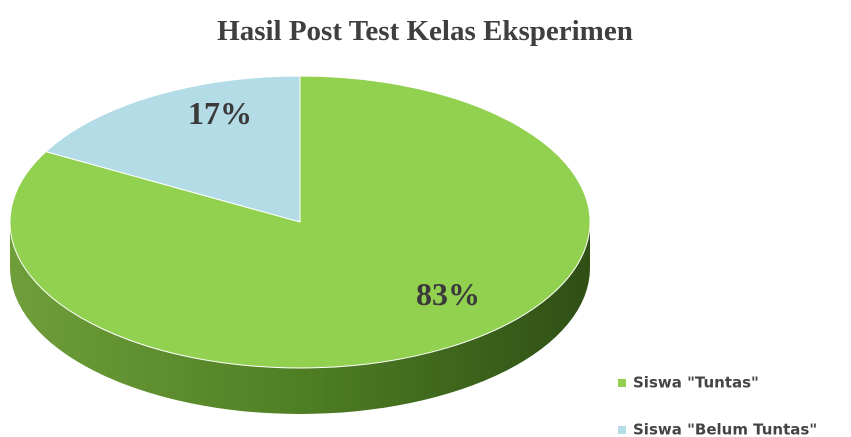 This screenshot has width=851, height=437. What do you see at coordinates (725, 429) in the screenshot?
I see `legend-label: Siswa "Belum Tuntas"` at bounding box center [725, 429].